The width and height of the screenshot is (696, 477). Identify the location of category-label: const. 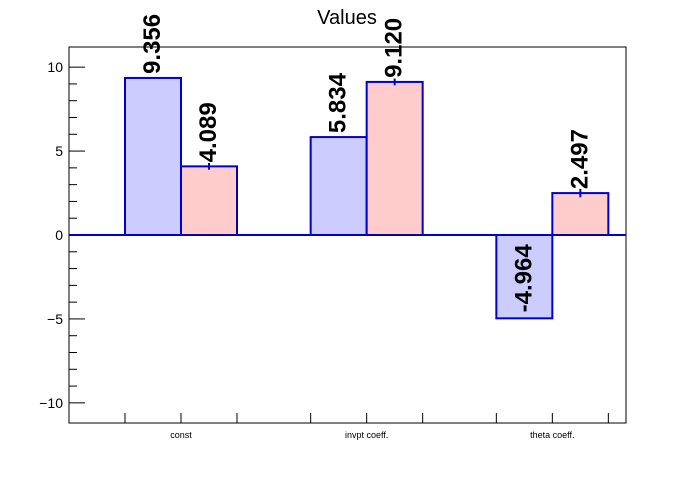
(181, 435).